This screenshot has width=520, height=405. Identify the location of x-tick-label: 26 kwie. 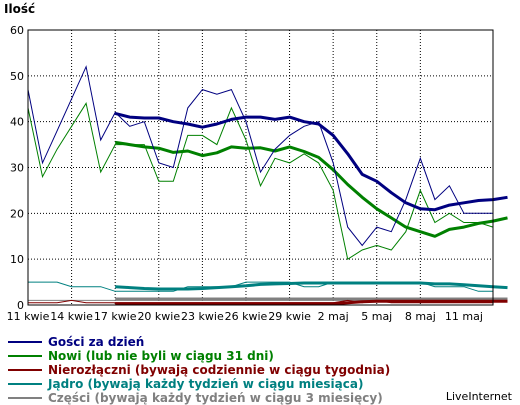
(246, 316).